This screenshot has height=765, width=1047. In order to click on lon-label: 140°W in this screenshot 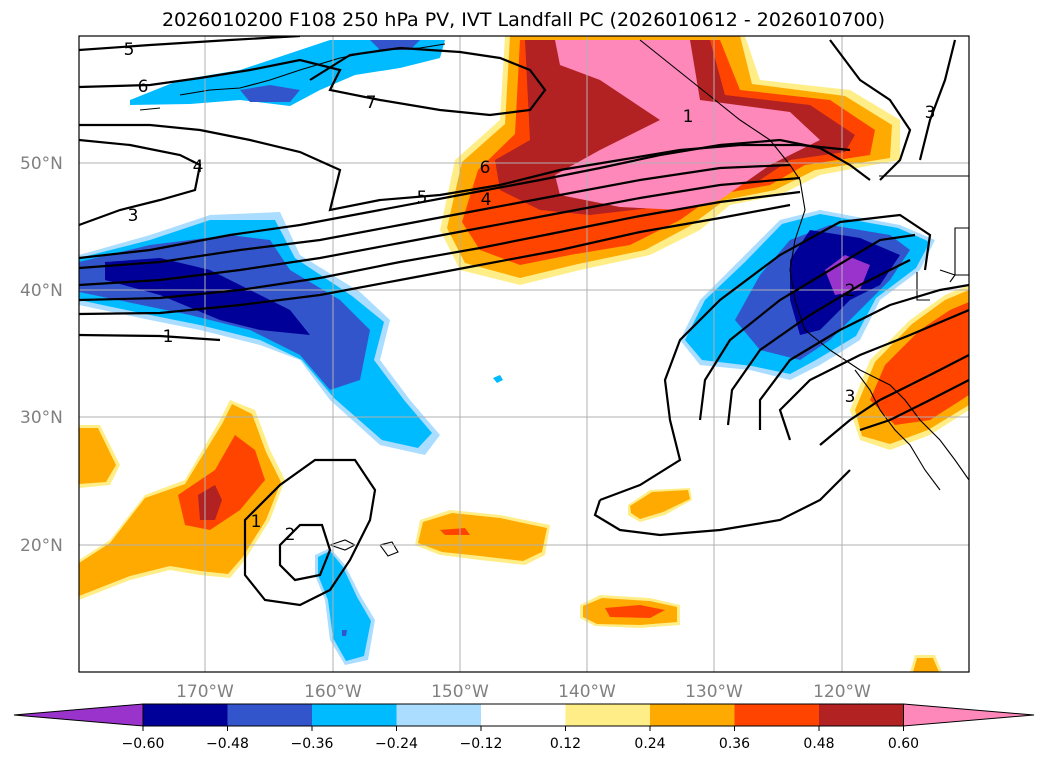, I will do `click(587, 692)`.